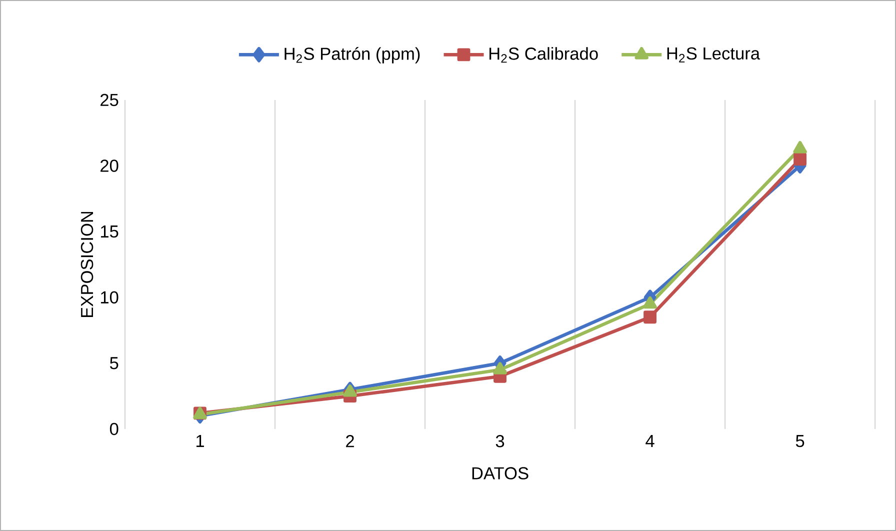 The height and width of the screenshot is (531, 896). What do you see at coordinates (87, 265) in the screenshot?
I see `y-axis-title: EXPOSICION` at bounding box center [87, 265].